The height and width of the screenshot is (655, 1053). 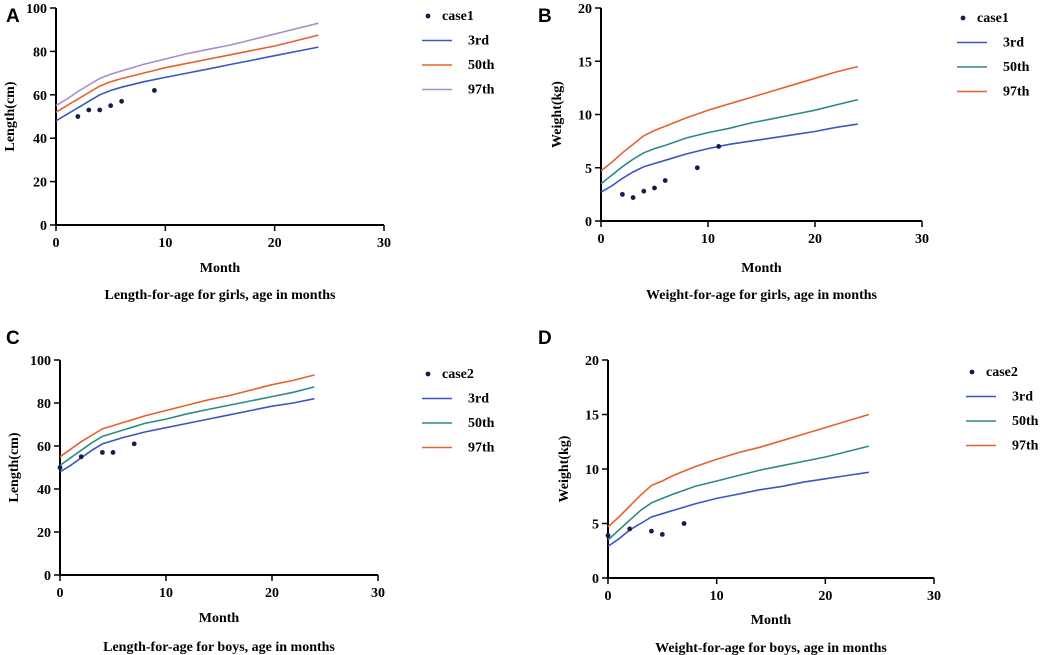 I want to click on panel-letter: D, so click(x=545, y=338).